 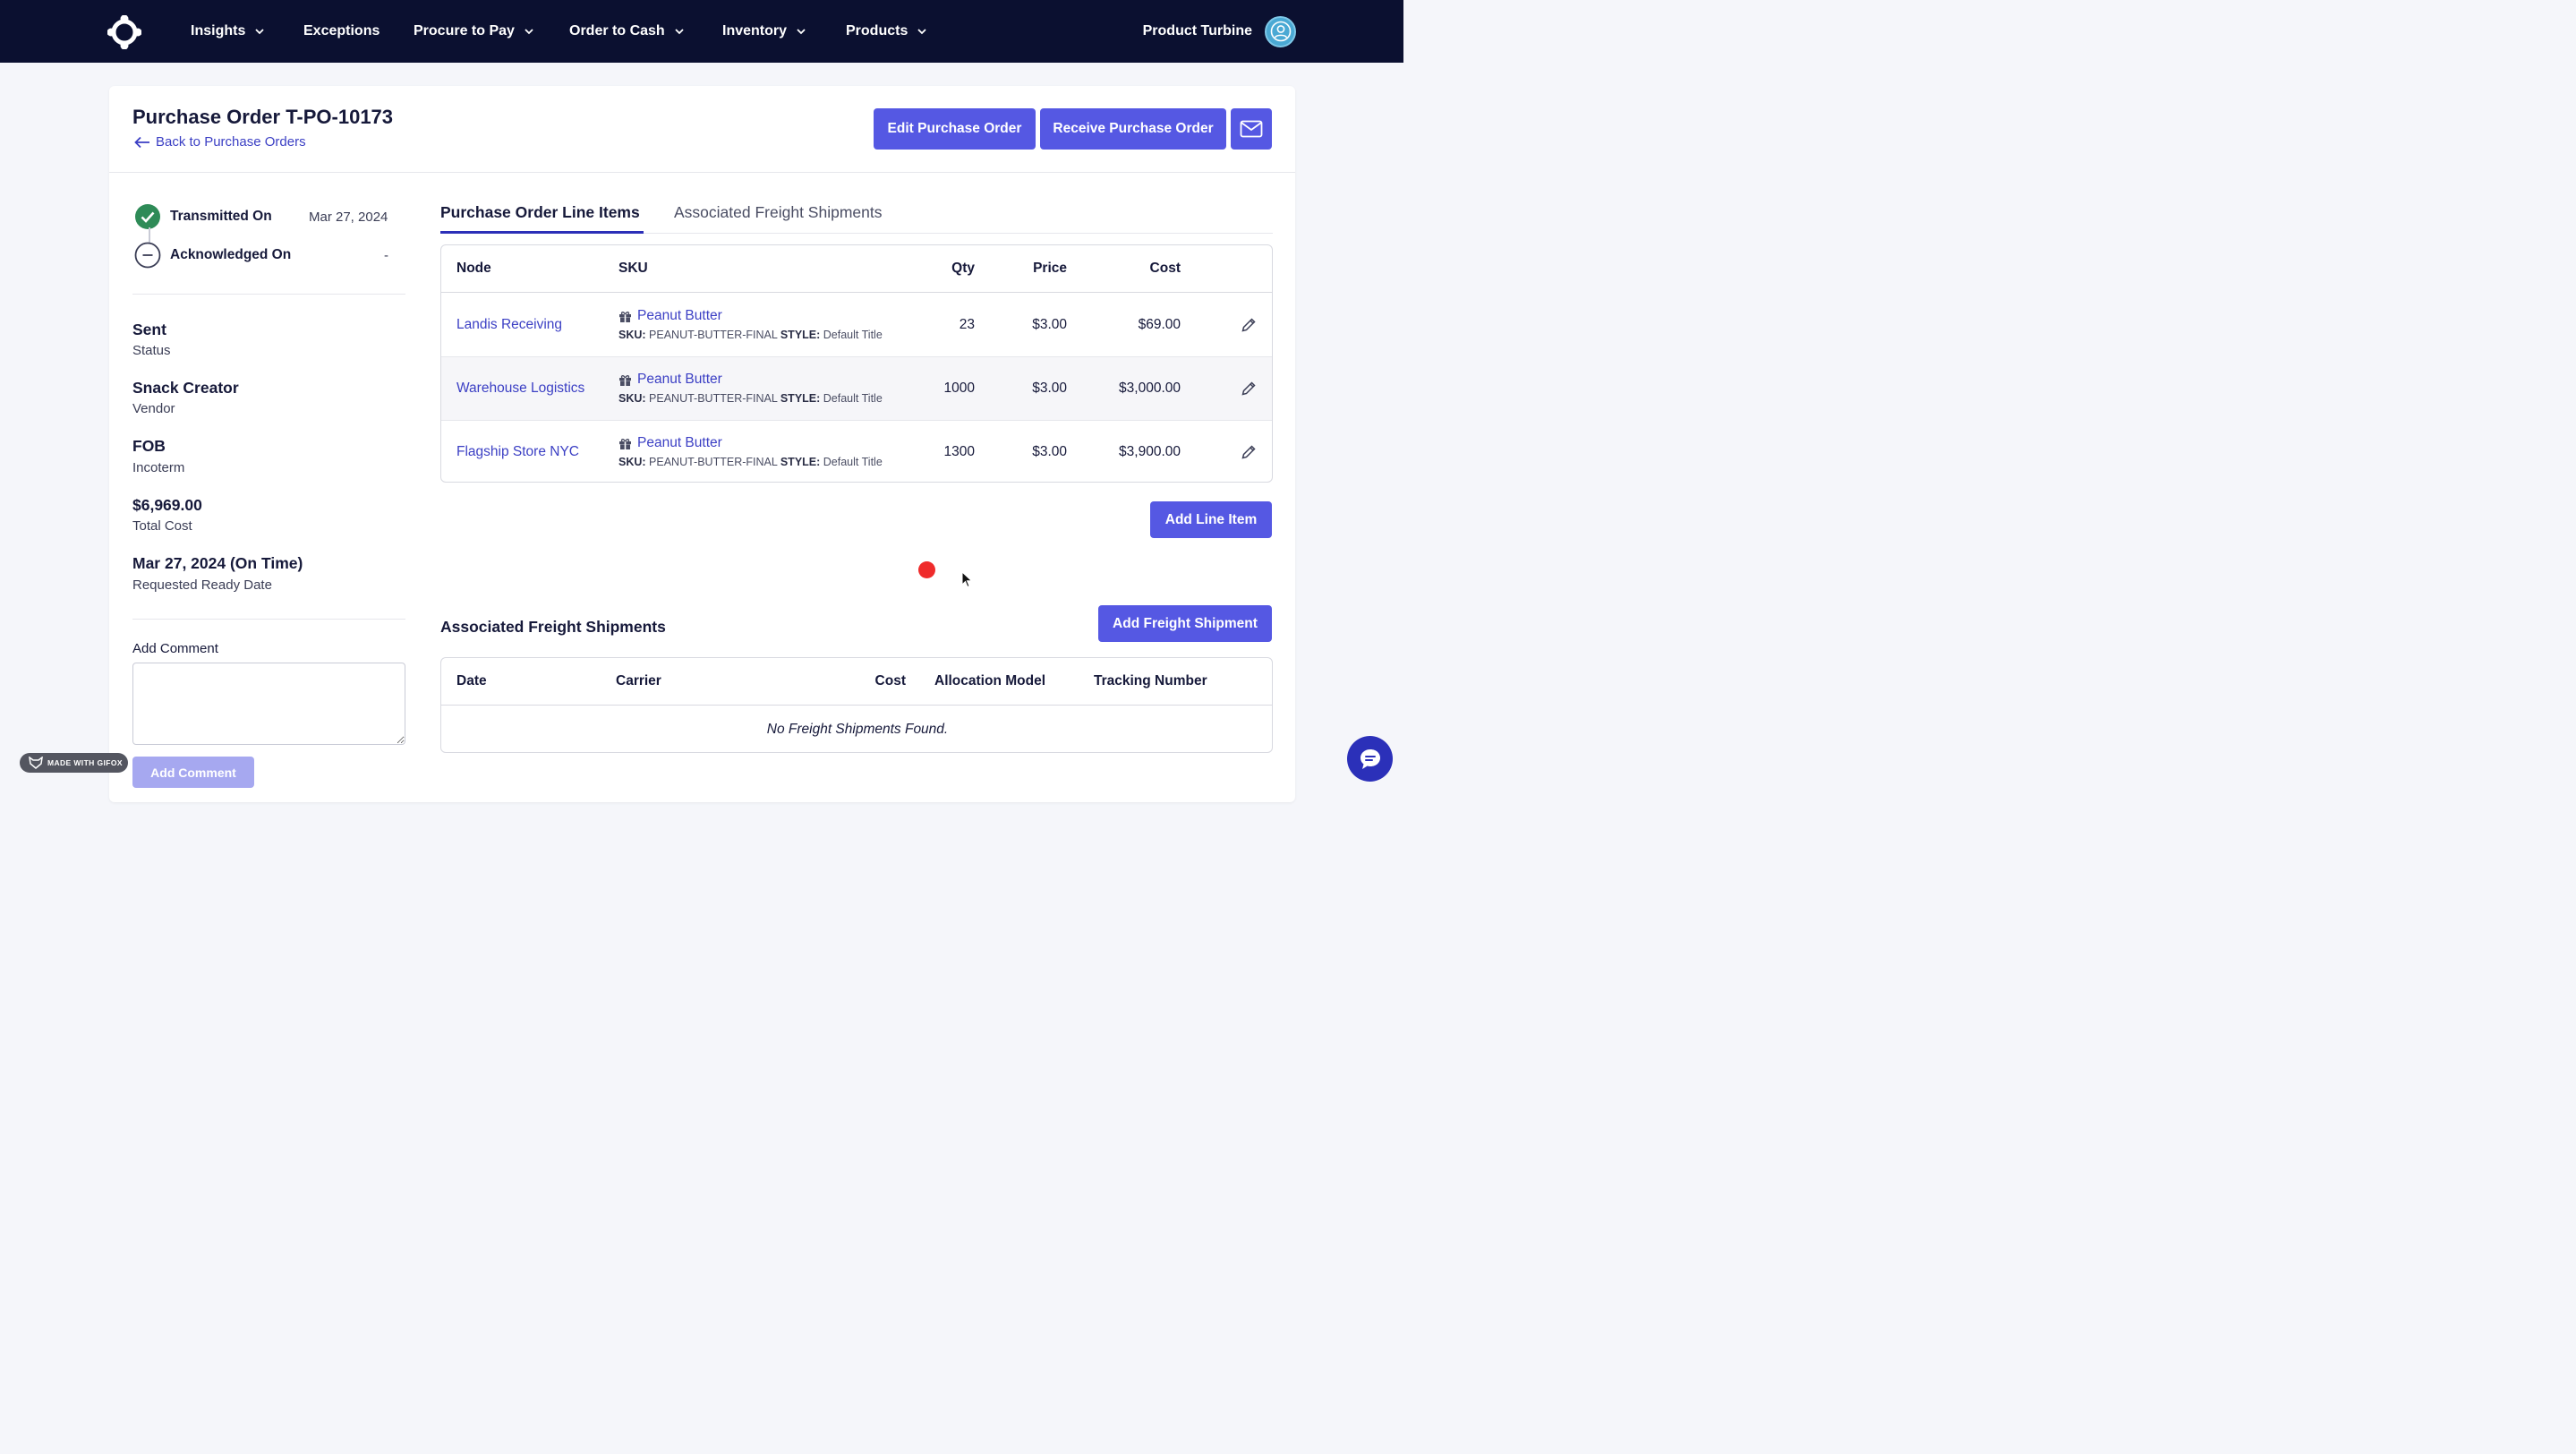 I want to click on back-to-purchase-orders-link: Back to Purchase Orders, so click(x=220, y=142).